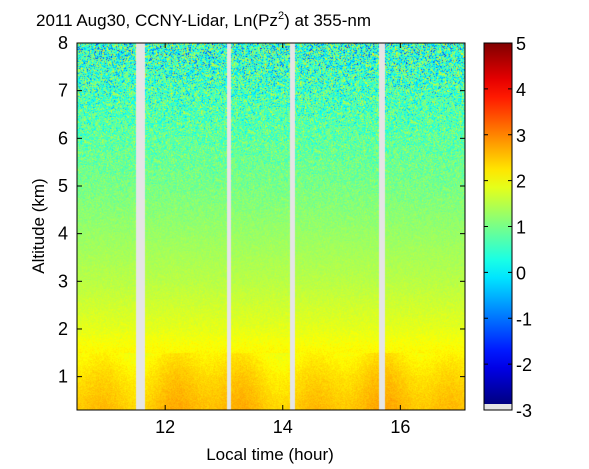 The width and height of the screenshot is (589, 469). What do you see at coordinates (63, 377) in the screenshot?
I see `y-tick-label: 1` at bounding box center [63, 377].